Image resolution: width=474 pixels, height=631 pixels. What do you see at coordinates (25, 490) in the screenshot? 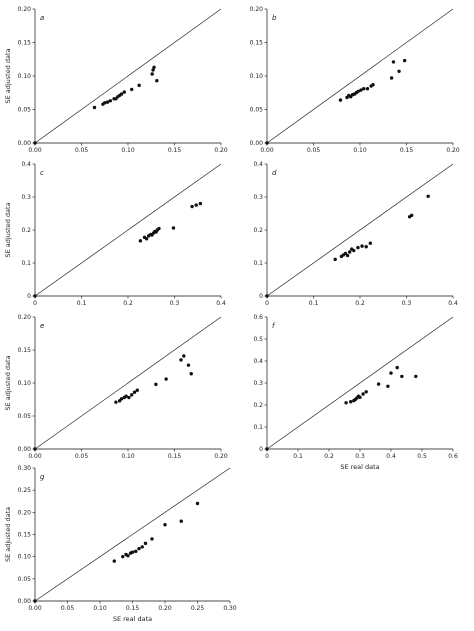
I see `y-tick-label: 0.25` at bounding box center [25, 490].